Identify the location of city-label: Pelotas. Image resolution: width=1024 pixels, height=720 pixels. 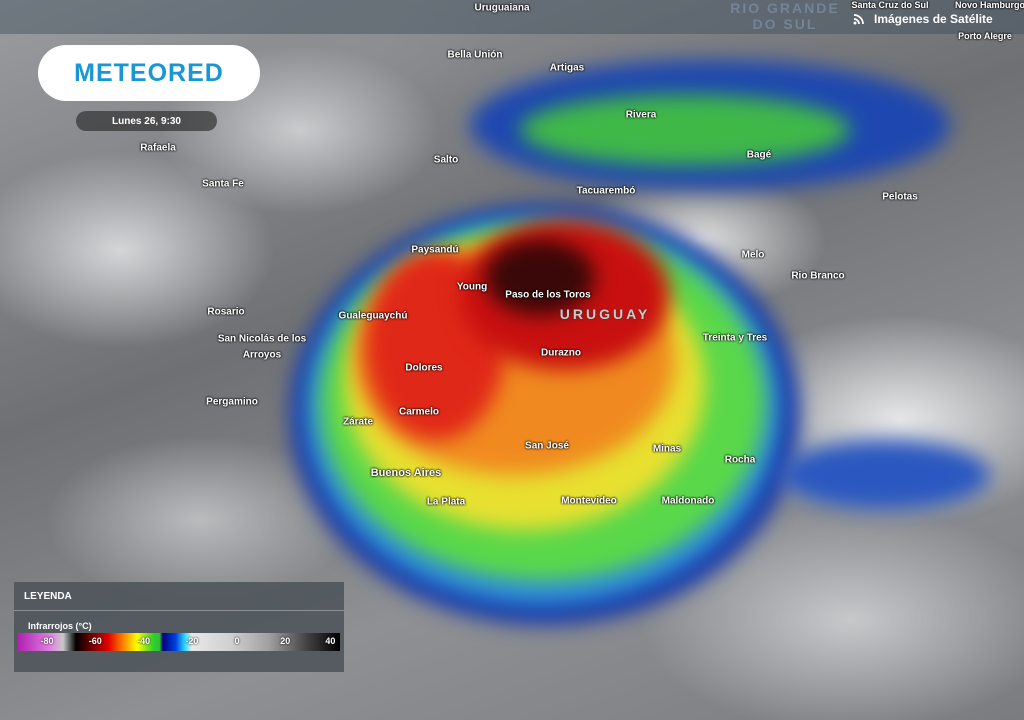
(900, 197).